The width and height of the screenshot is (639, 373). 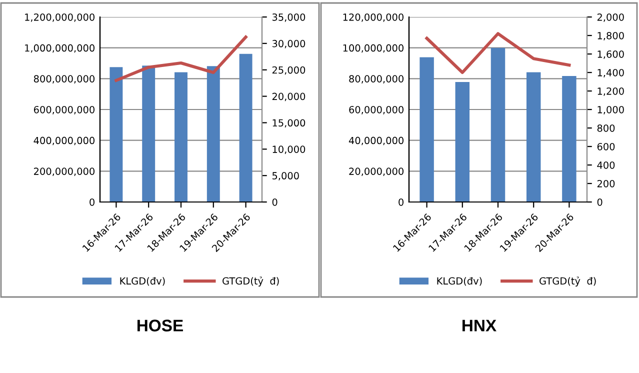 I want to click on y-tick-label: 100,000,000, so click(x=373, y=48).